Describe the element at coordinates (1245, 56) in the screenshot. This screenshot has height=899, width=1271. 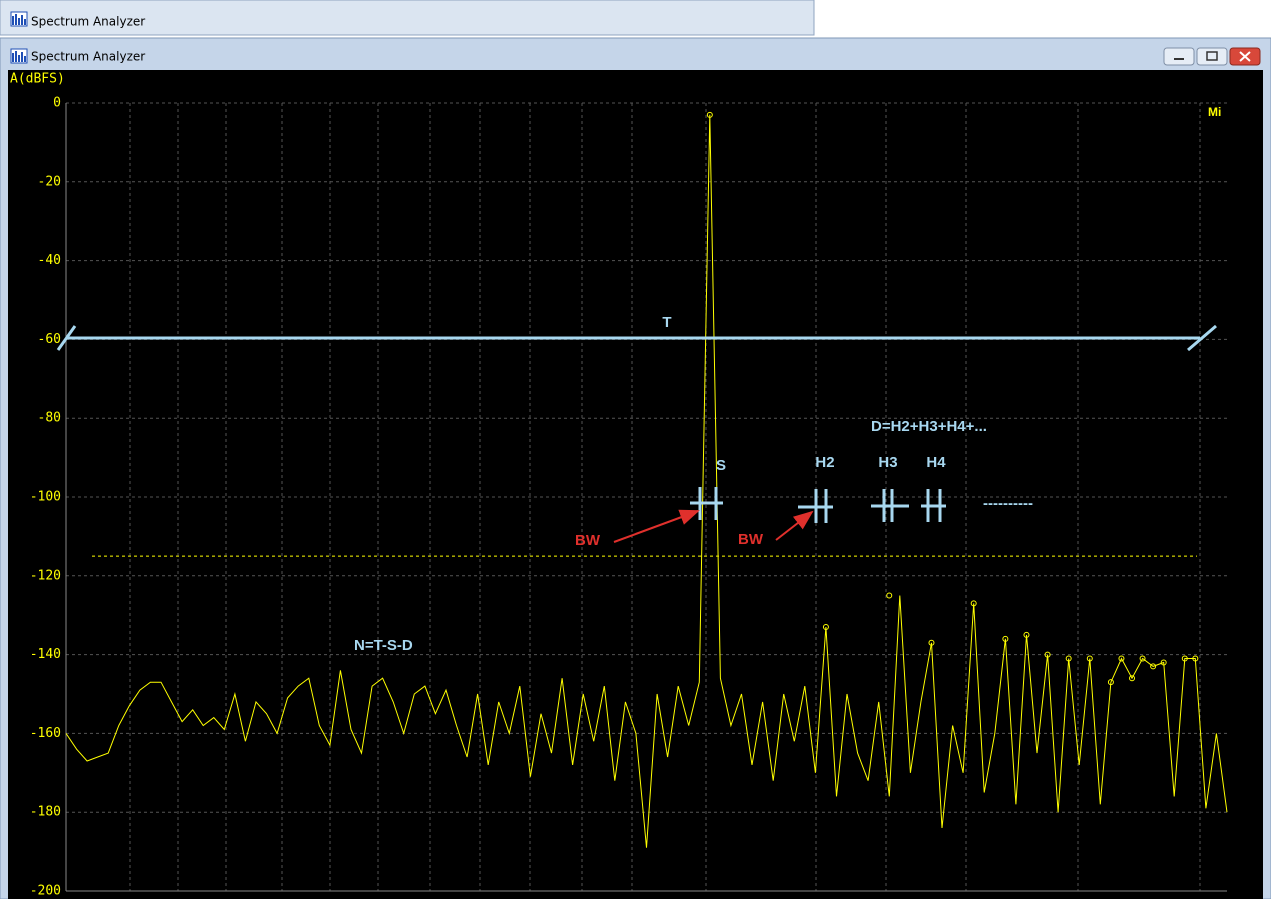
I see `close-button` at that location.